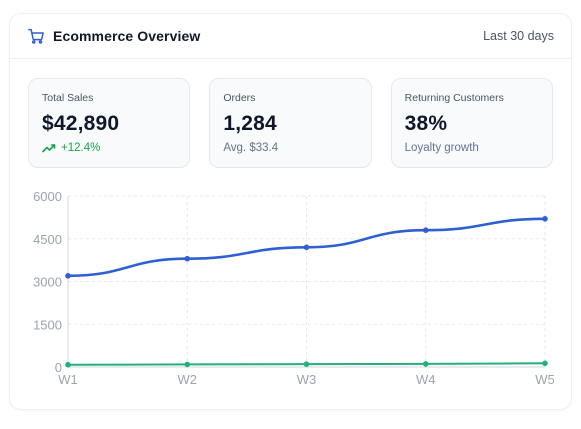  Describe the element at coordinates (188, 379) in the screenshot. I see `x-tick-label: W2` at that location.